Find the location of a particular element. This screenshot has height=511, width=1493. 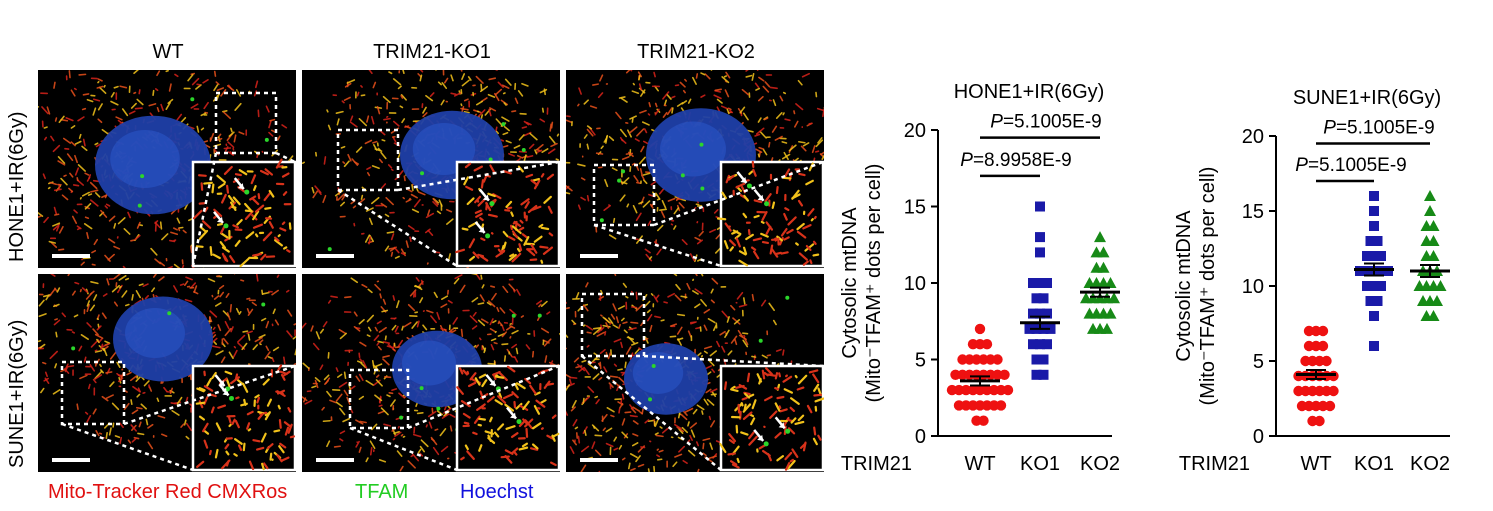

legend-hoechst: Hoechst is located at coordinates (497, 492).